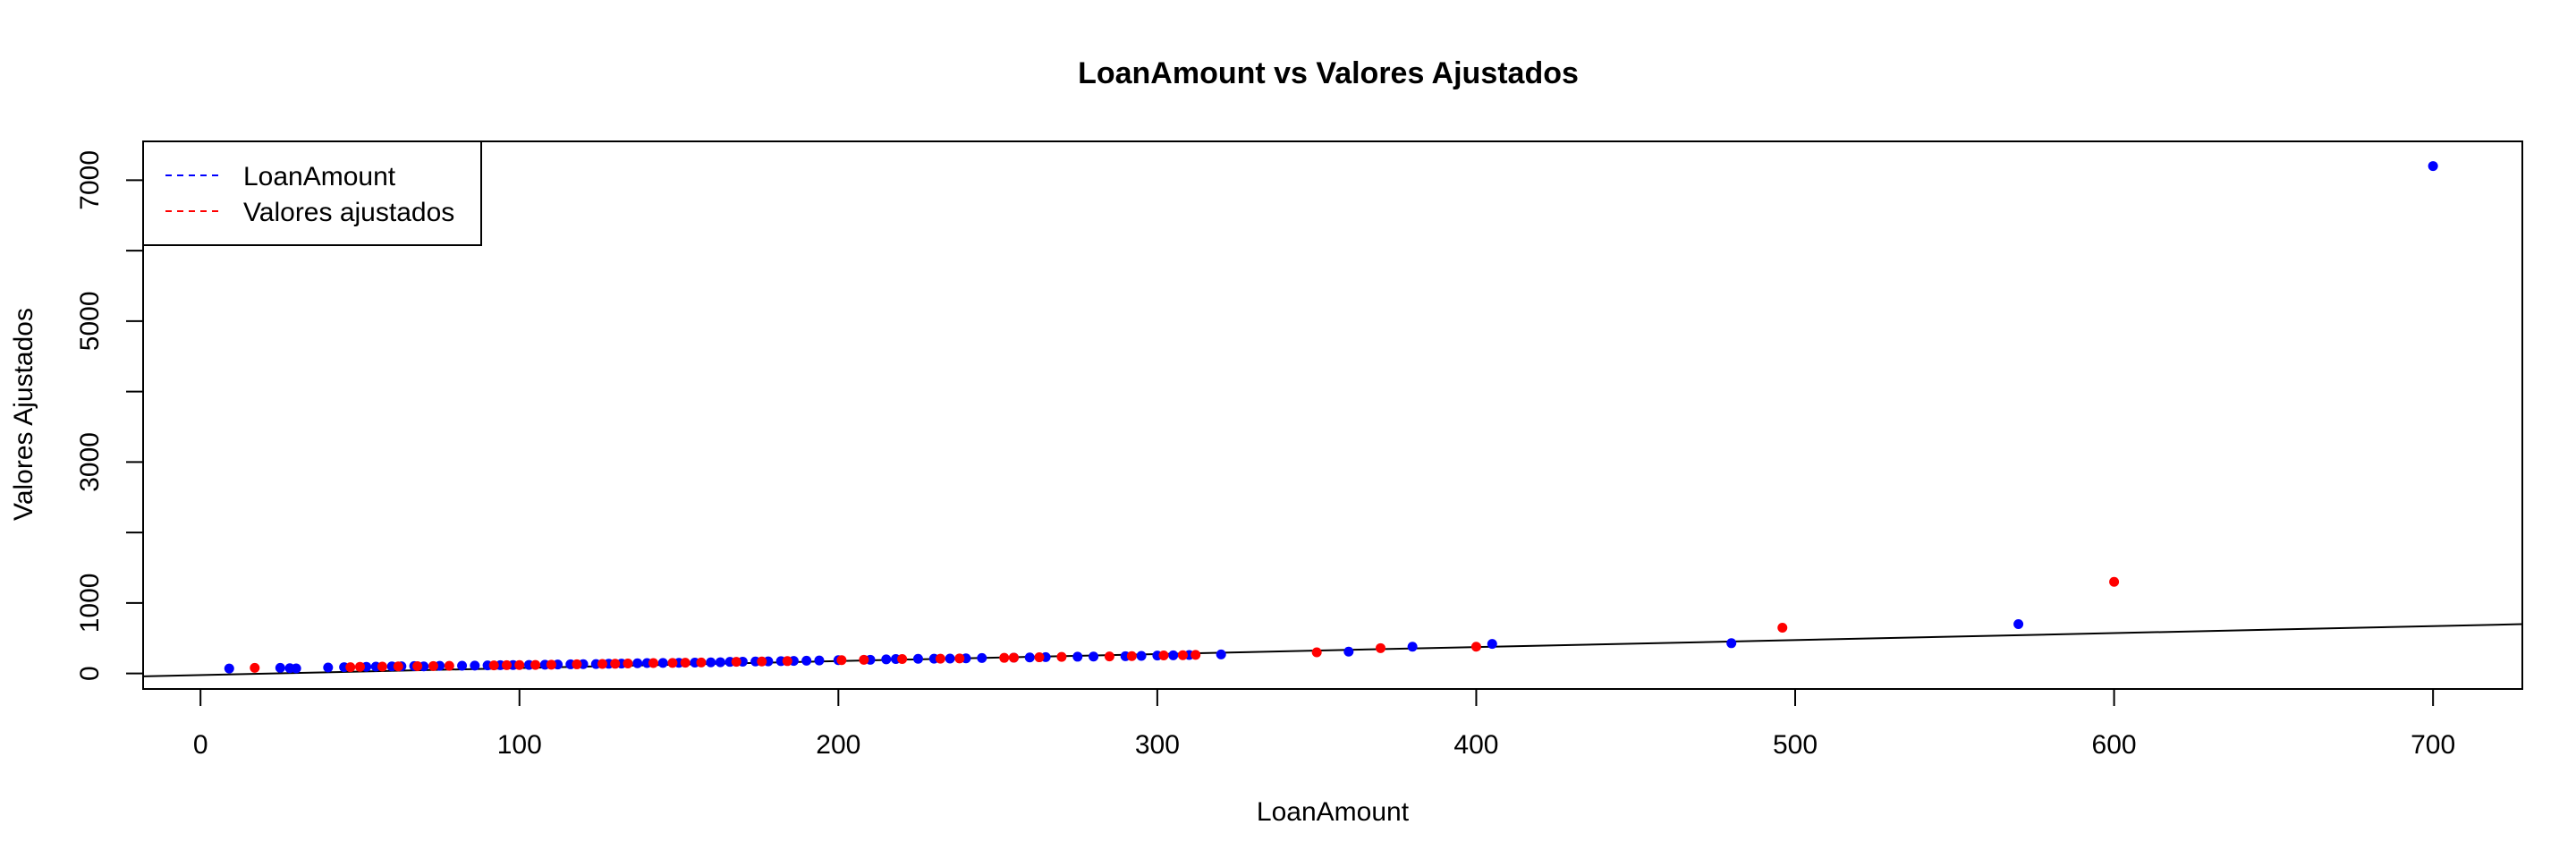 The height and width of the screenshot is (859, 2576). What do you see at coordinates (1333, 812) in the screenshot?
I see `x-axis-label: LoanAmount` at bounding box center [1333, 812].